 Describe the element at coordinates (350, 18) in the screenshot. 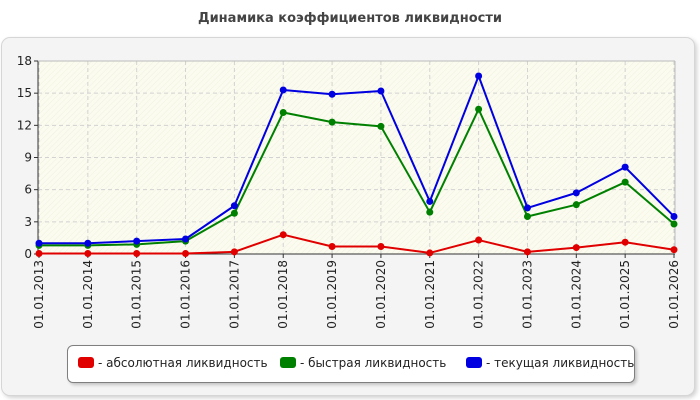

I see `chart-title: Динамика коэффициентов ликвидности` at that location.